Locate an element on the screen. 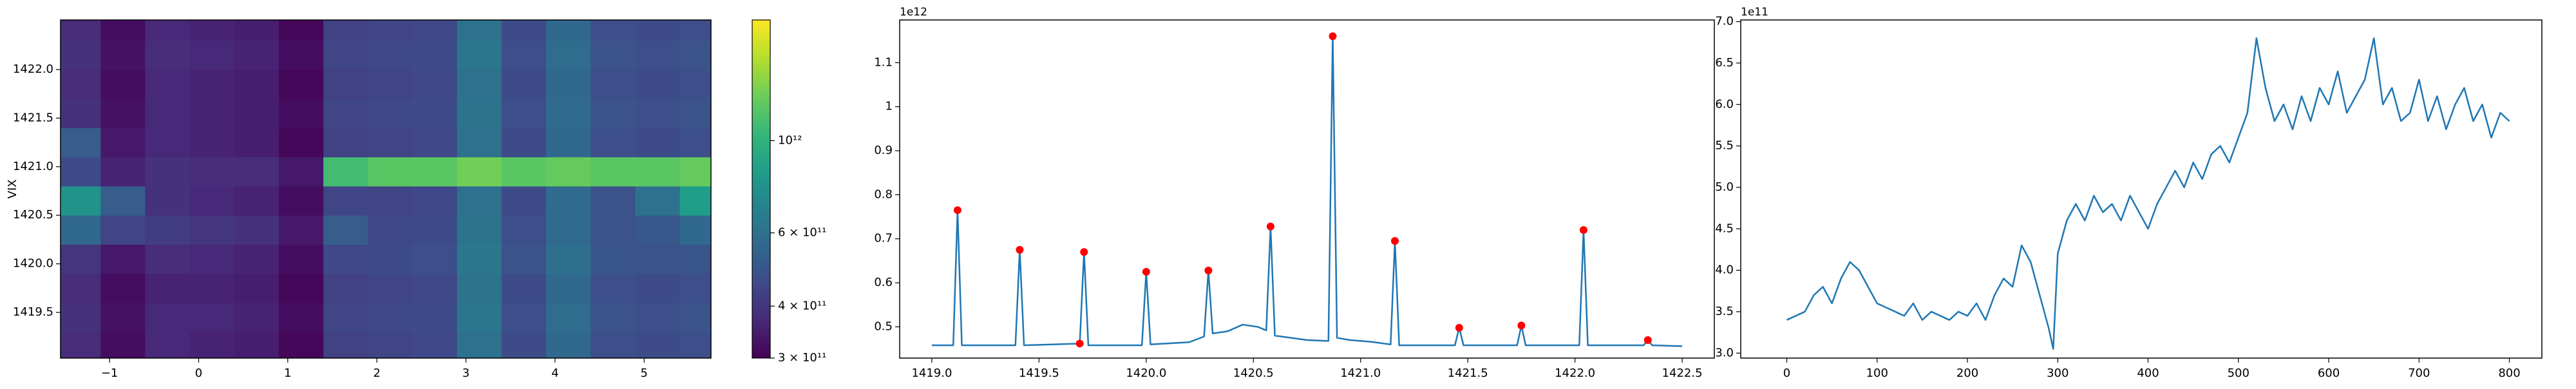  y-tick-label: 0.7 is located at coordinates (883, 239).